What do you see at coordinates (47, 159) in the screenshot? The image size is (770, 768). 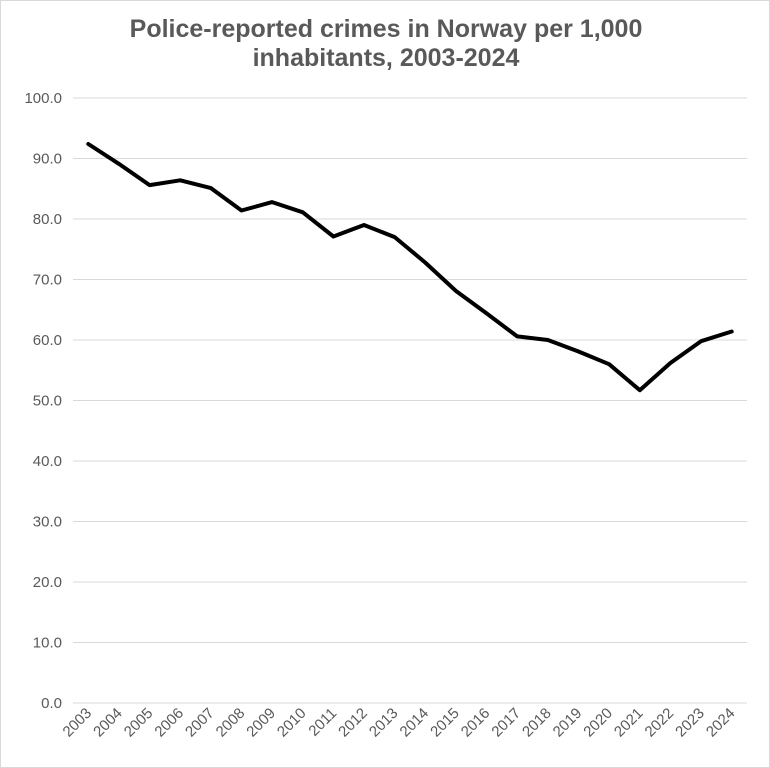 I see `y-tick-label: 90.0` at bounding box center [47, 159].